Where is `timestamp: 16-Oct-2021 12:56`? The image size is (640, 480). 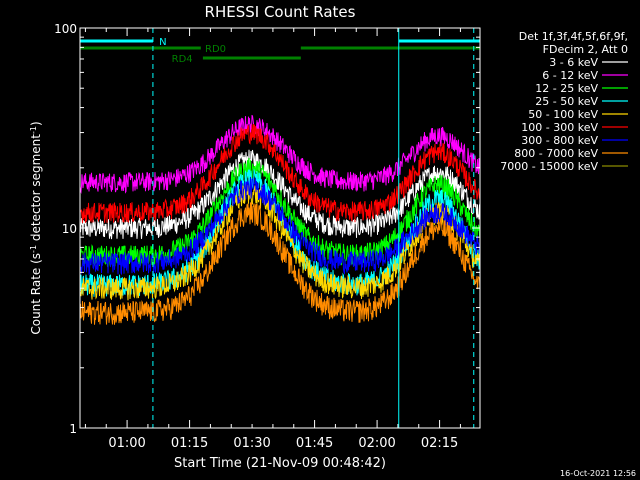
timestamp: 16-Oct-2021 12:56 is located at coordinates (598, 473).